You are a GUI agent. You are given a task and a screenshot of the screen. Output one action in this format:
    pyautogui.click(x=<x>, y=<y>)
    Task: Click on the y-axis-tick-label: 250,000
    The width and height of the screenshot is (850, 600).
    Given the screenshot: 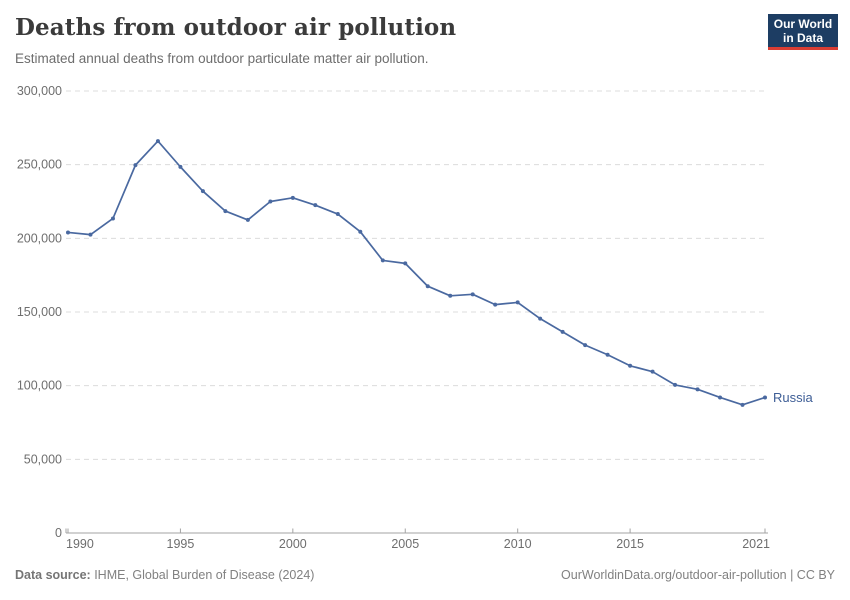 What is the action you would take?
    pyautogui.click(x=39, y=165)
    